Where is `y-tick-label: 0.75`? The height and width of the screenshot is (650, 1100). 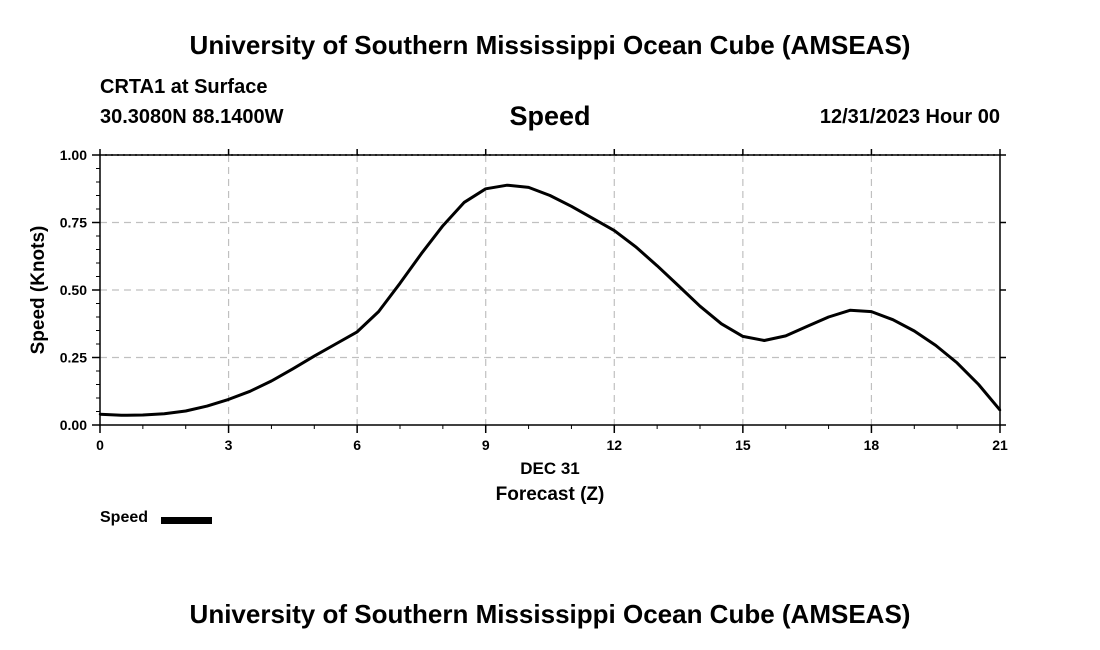
y-tick-label: 0.75 is located at coordinates (73, 223).